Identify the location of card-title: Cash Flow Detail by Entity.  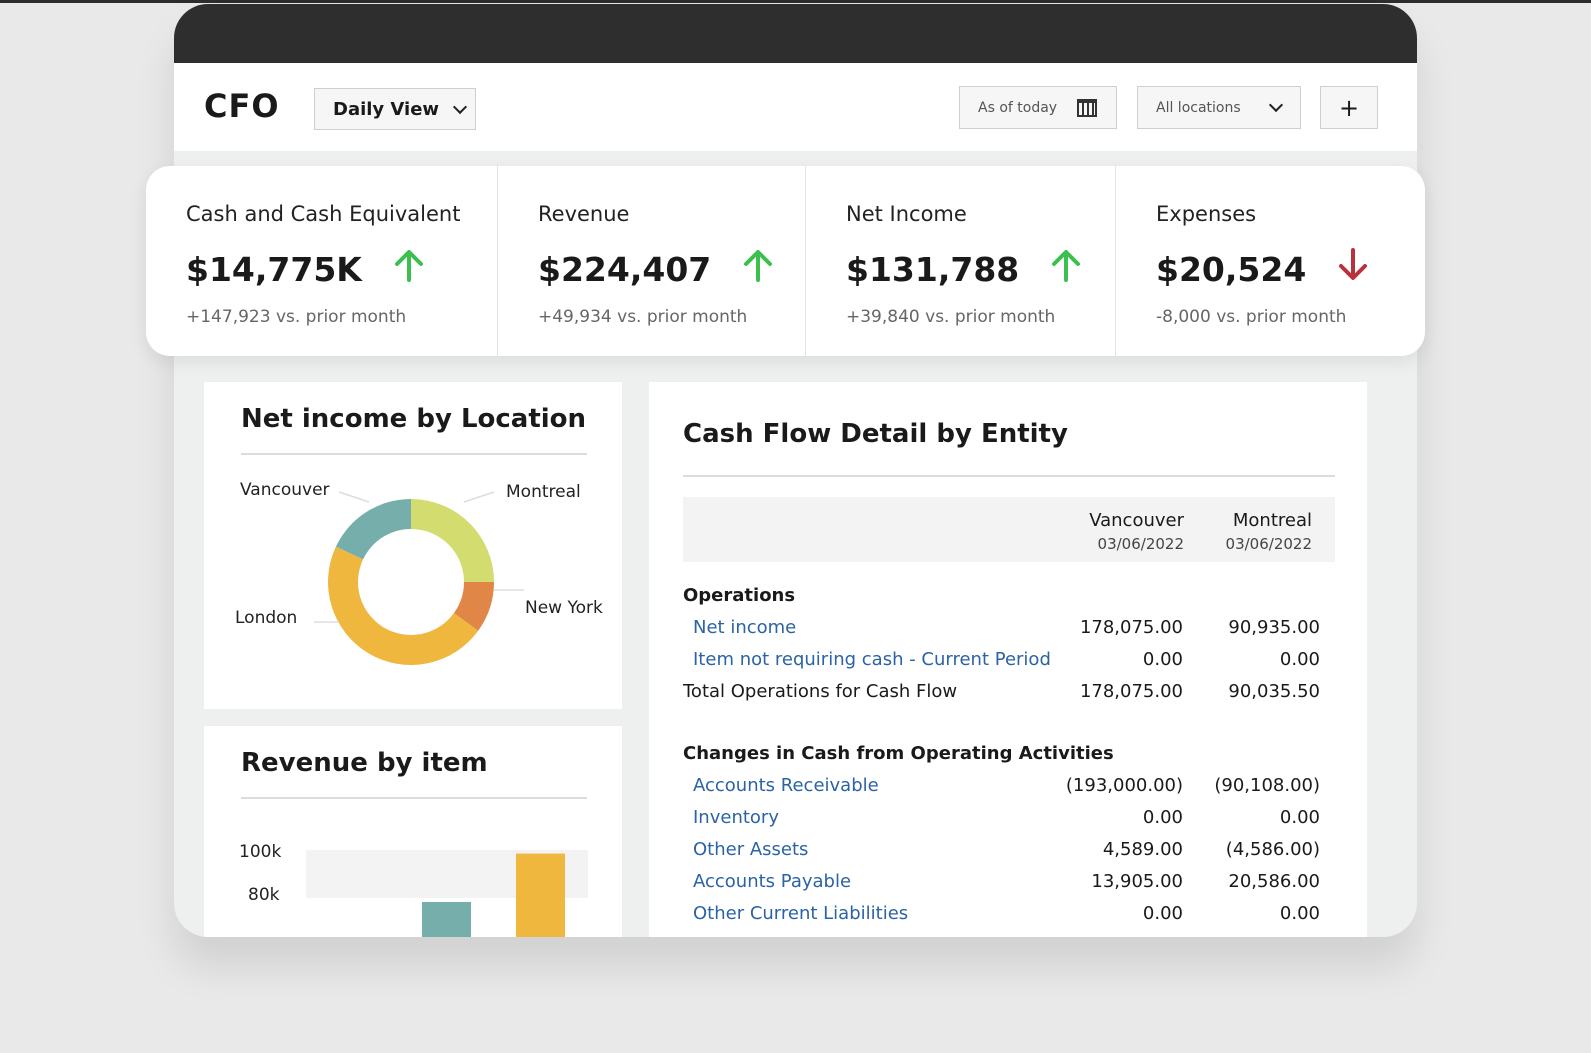
(875, 434).